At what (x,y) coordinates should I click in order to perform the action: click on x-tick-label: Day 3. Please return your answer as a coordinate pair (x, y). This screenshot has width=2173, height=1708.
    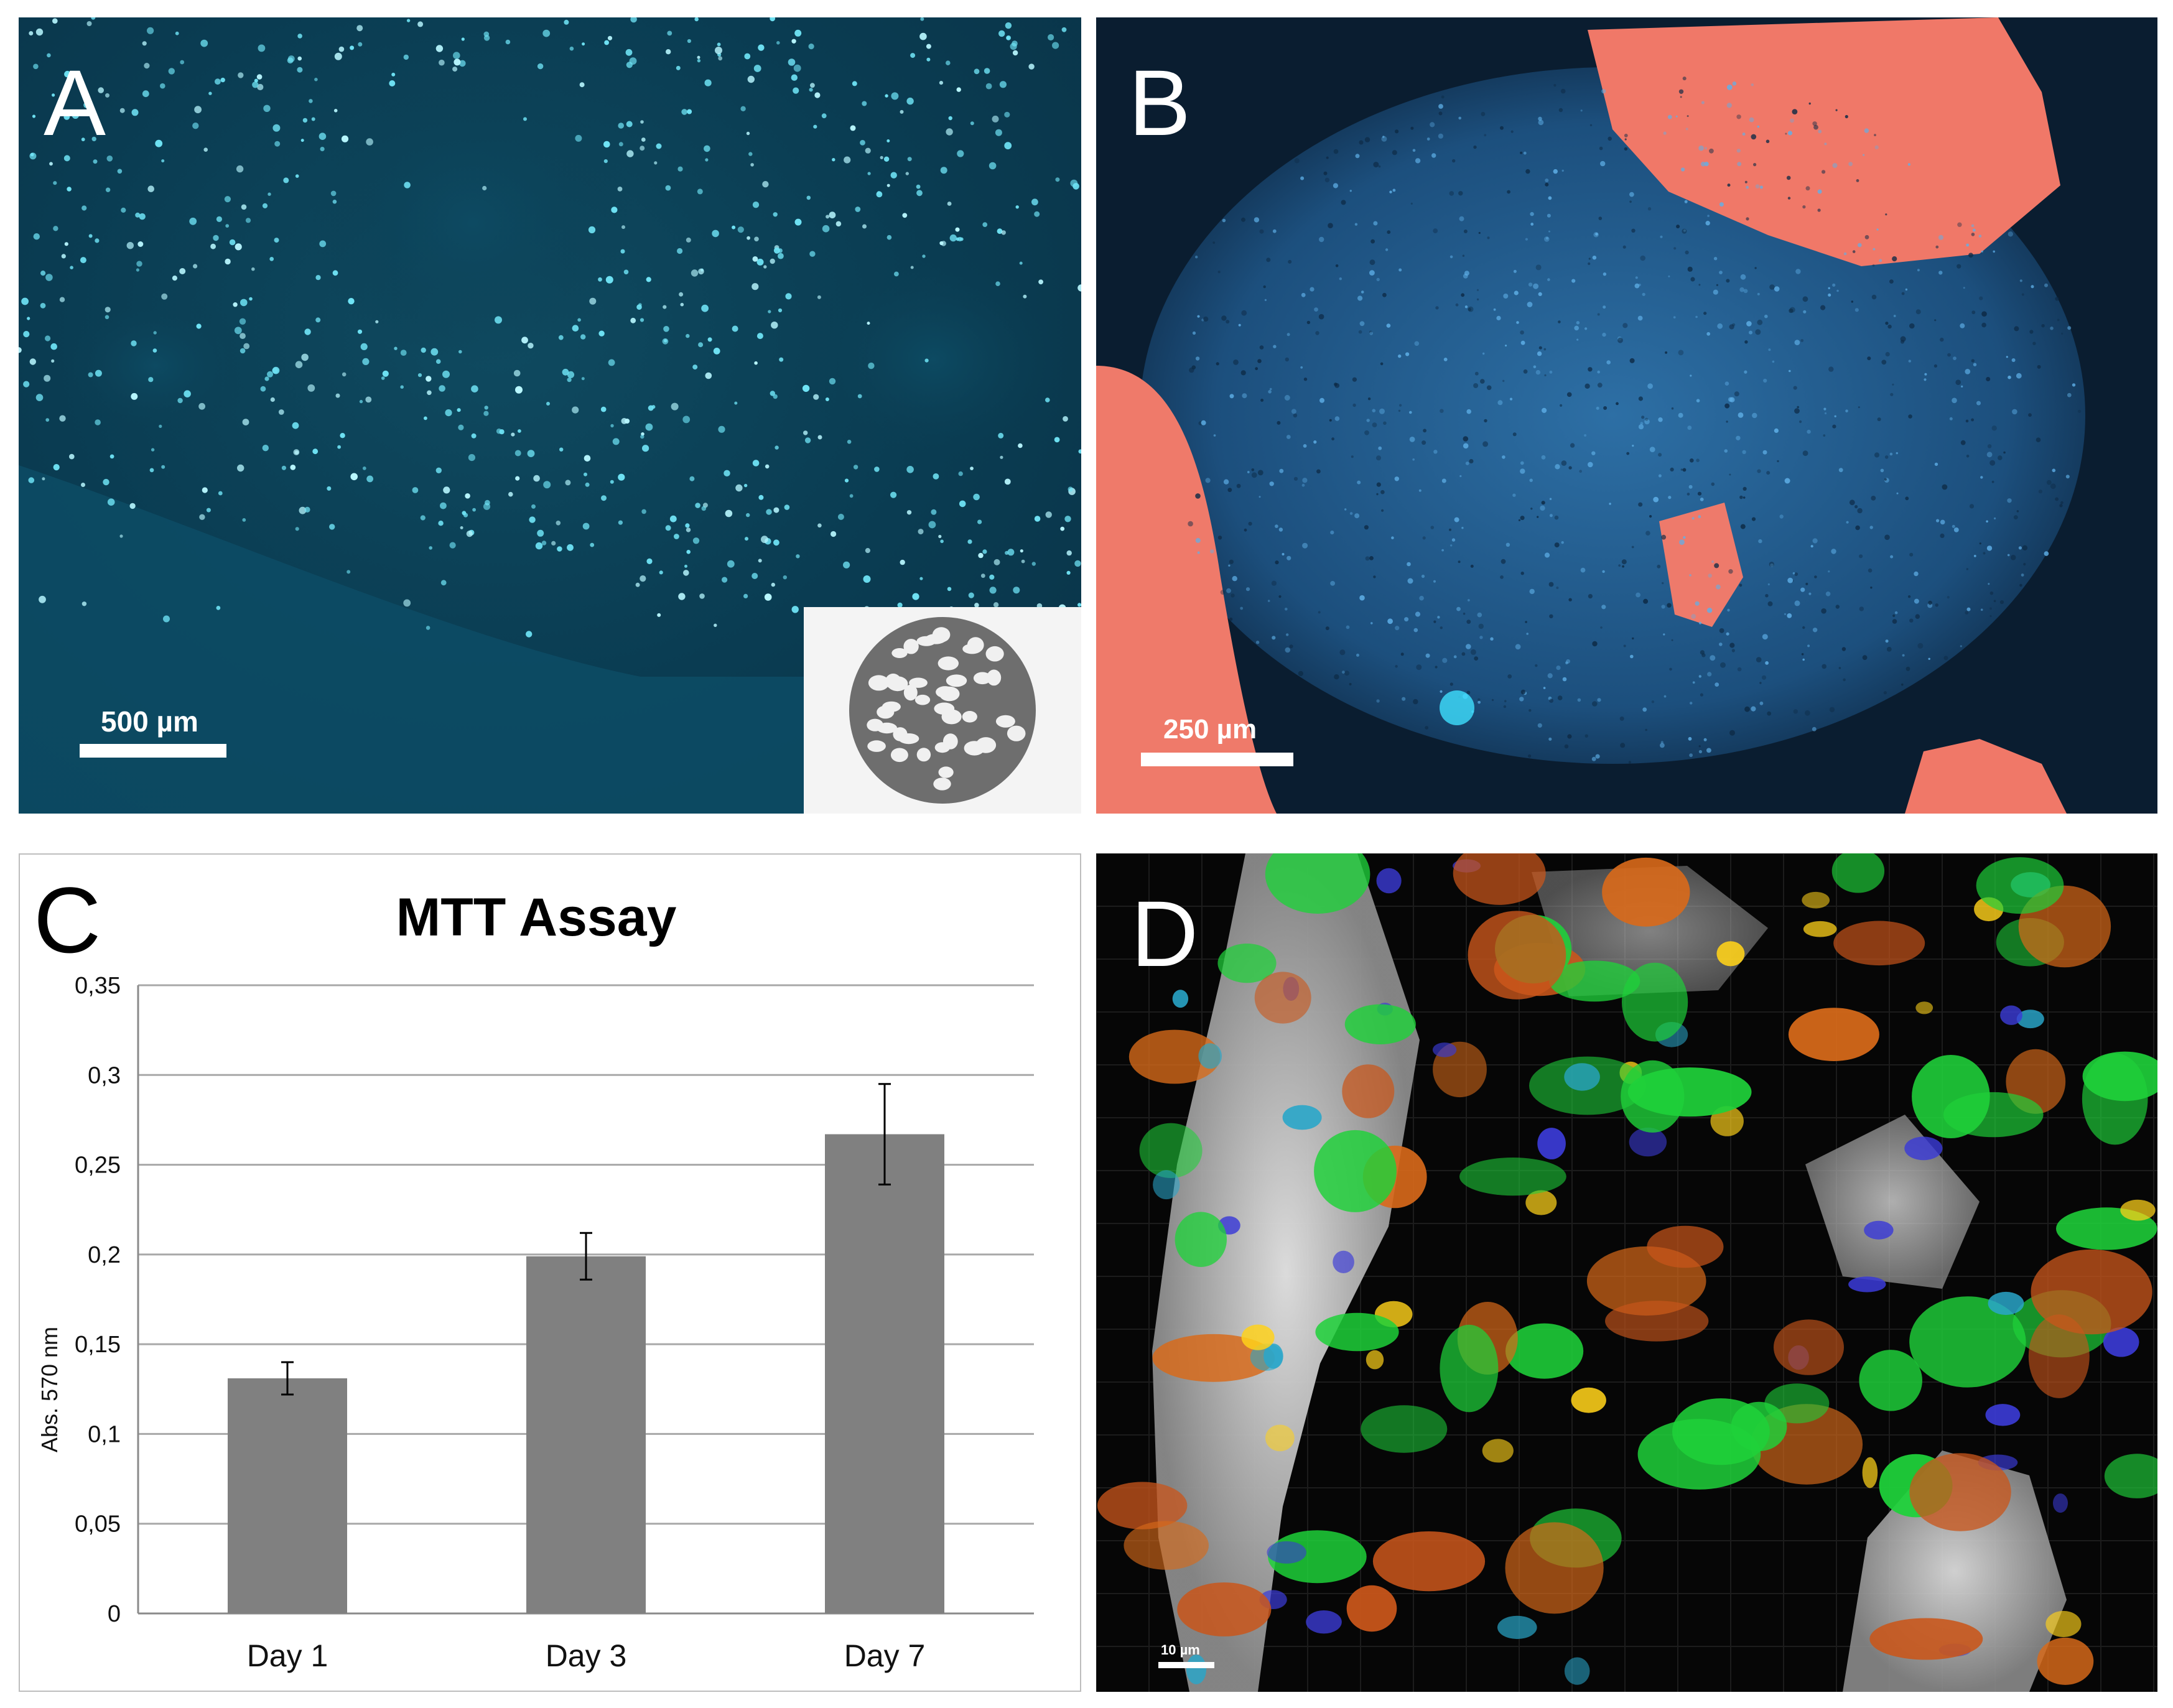
    Looking at the image, I should click on (586, 1655).